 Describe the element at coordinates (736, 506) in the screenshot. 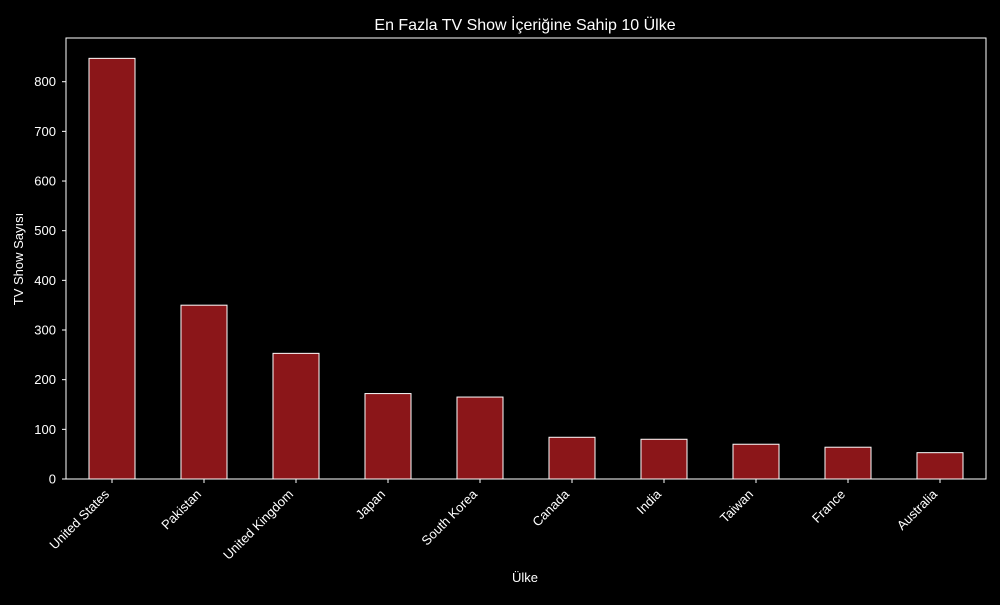

I see `x-tick-label: Taiwan` at that location.